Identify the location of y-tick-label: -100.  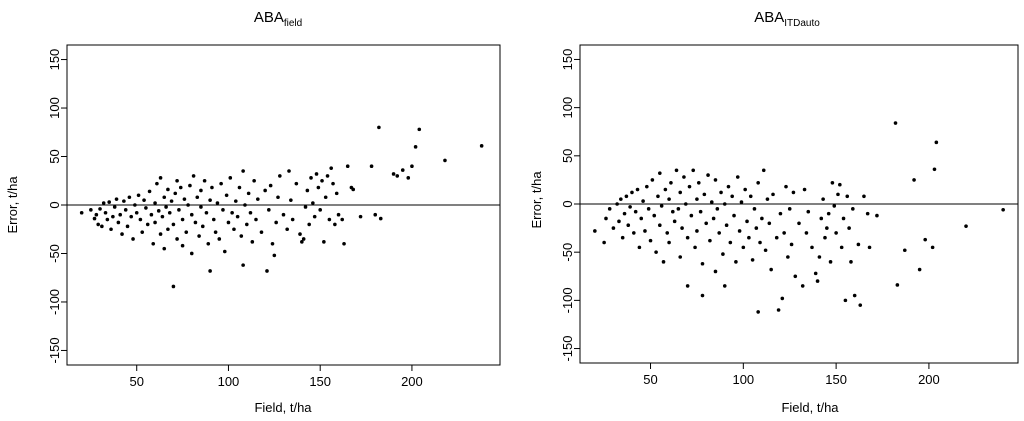
(54, 302).